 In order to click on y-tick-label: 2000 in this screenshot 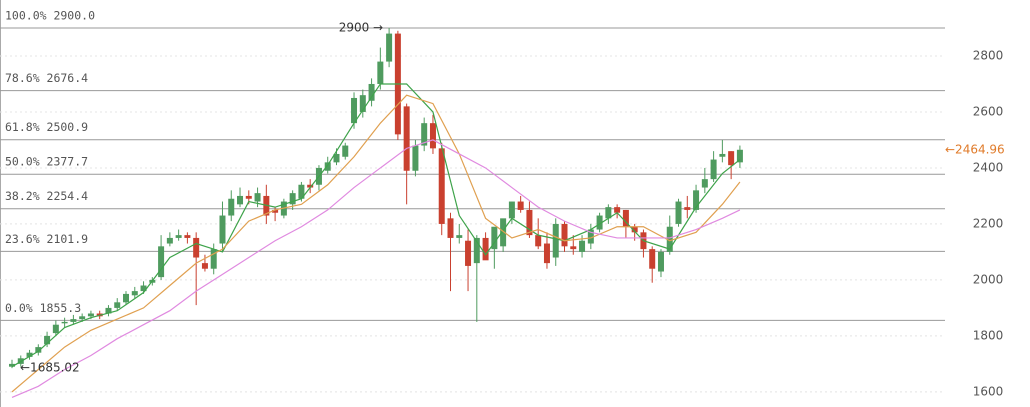, I will do `click(988, 279)`.